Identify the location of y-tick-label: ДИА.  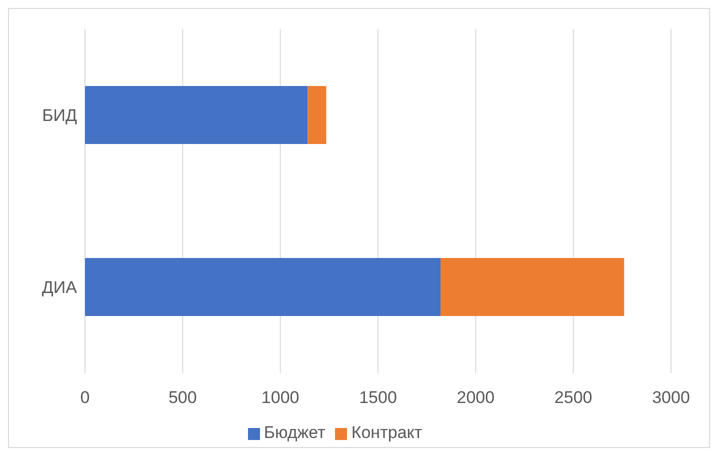
(60, 288).